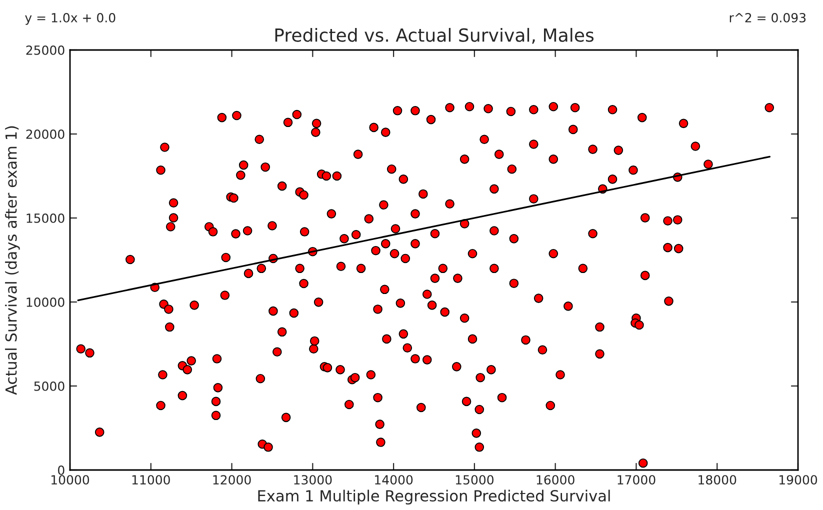 Image resolution: width=823 pixels, height=510 pixels. I want to click on x-axis-title: Exam 1 Multiple Regression Predicted Survival, so click(434, 497).